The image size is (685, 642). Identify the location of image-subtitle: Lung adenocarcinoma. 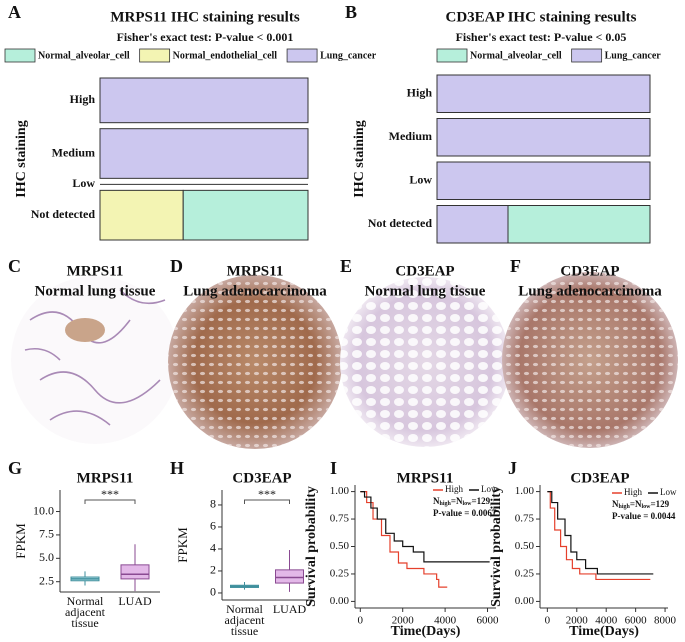
(590, 291).